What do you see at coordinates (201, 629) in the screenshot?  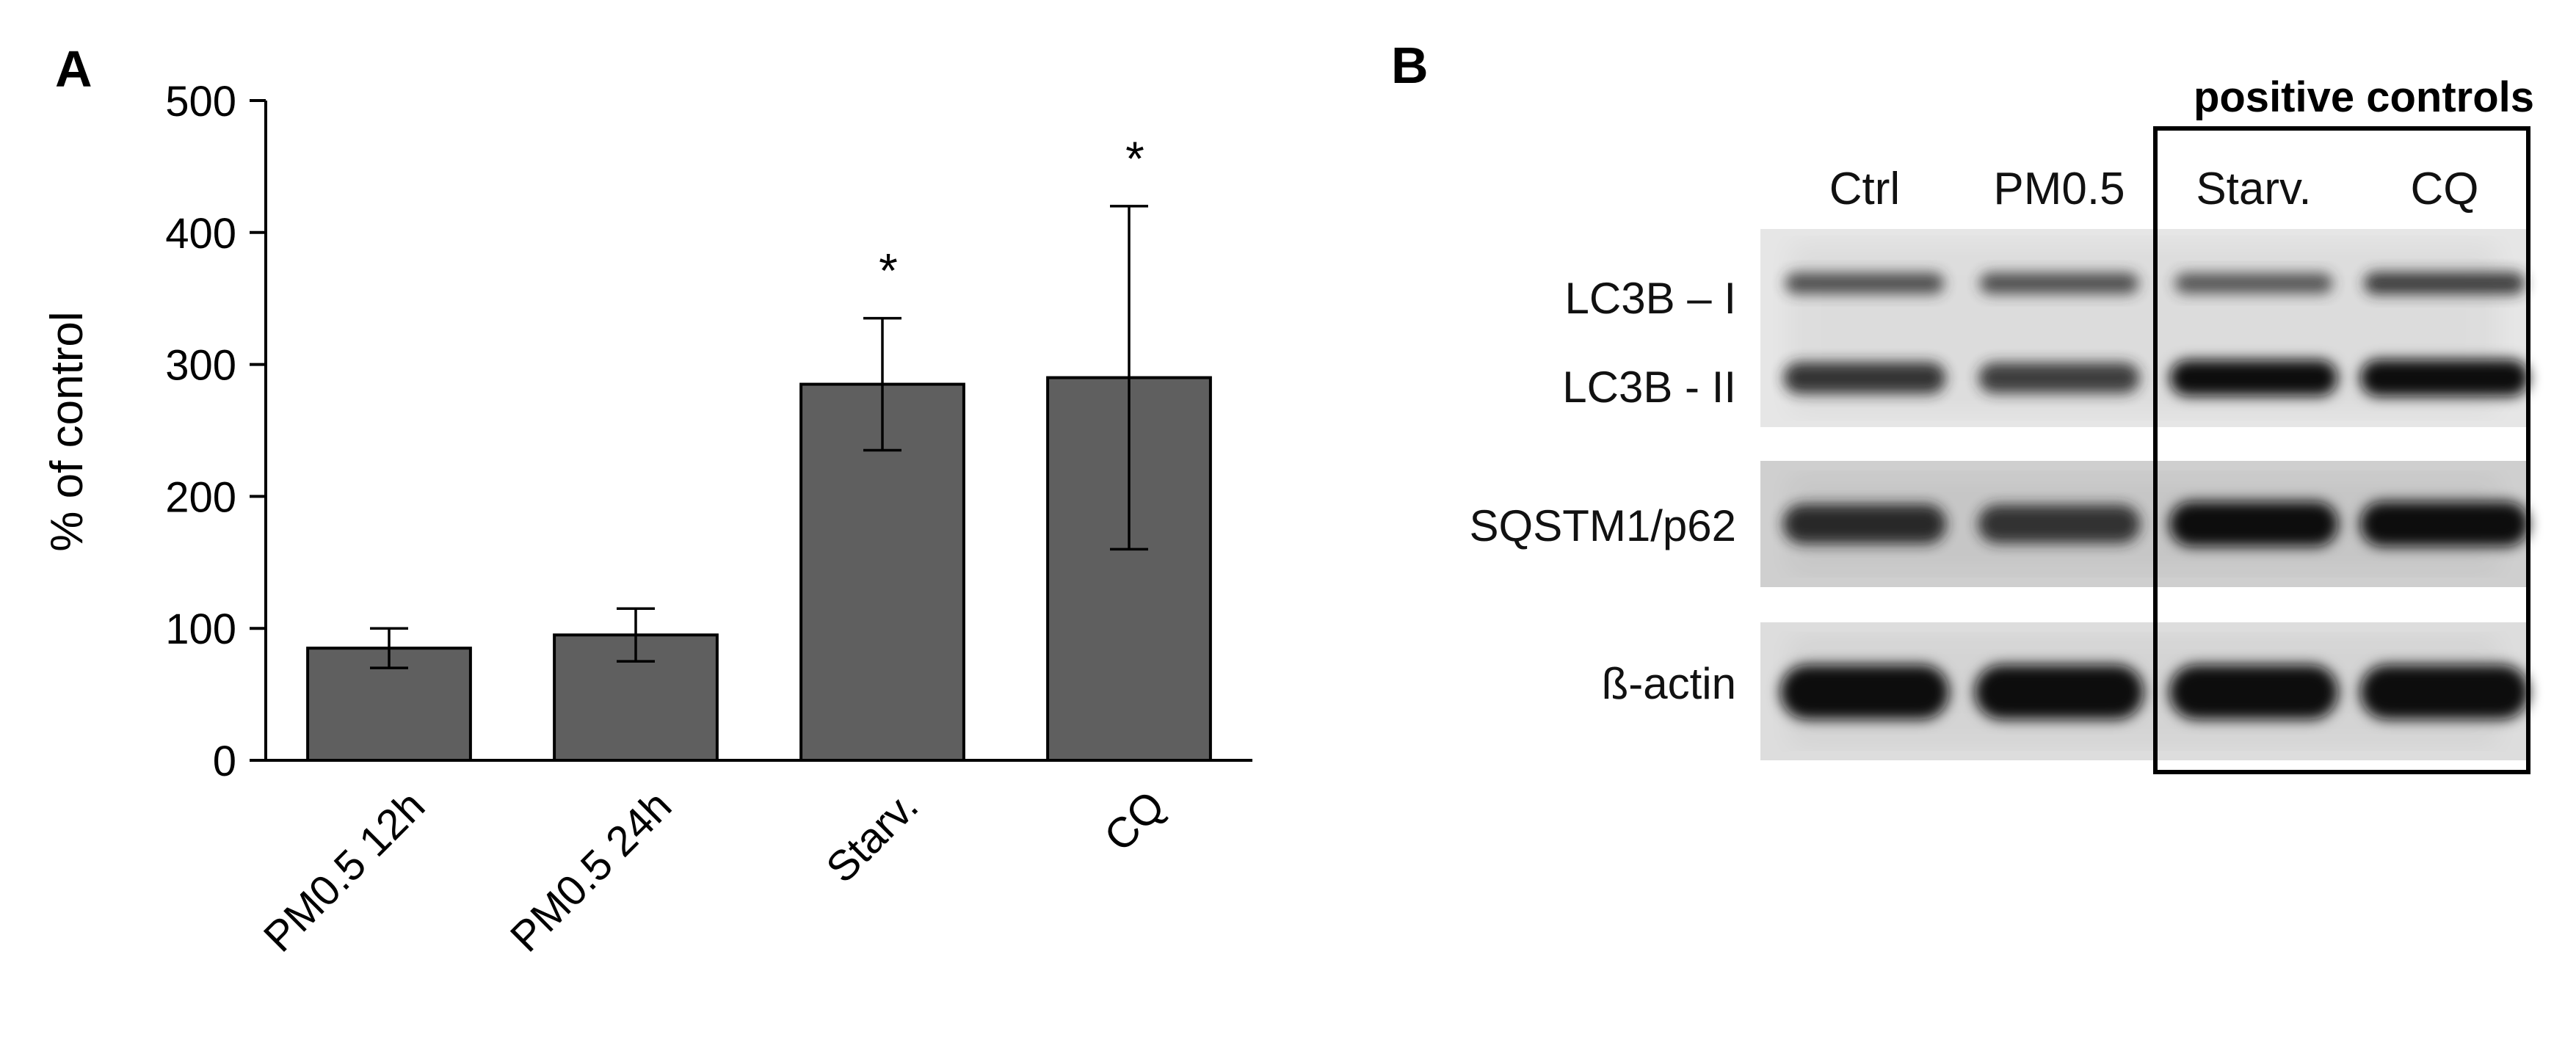 I see `y-tick-label: 100` at bounding box center [201, 629].